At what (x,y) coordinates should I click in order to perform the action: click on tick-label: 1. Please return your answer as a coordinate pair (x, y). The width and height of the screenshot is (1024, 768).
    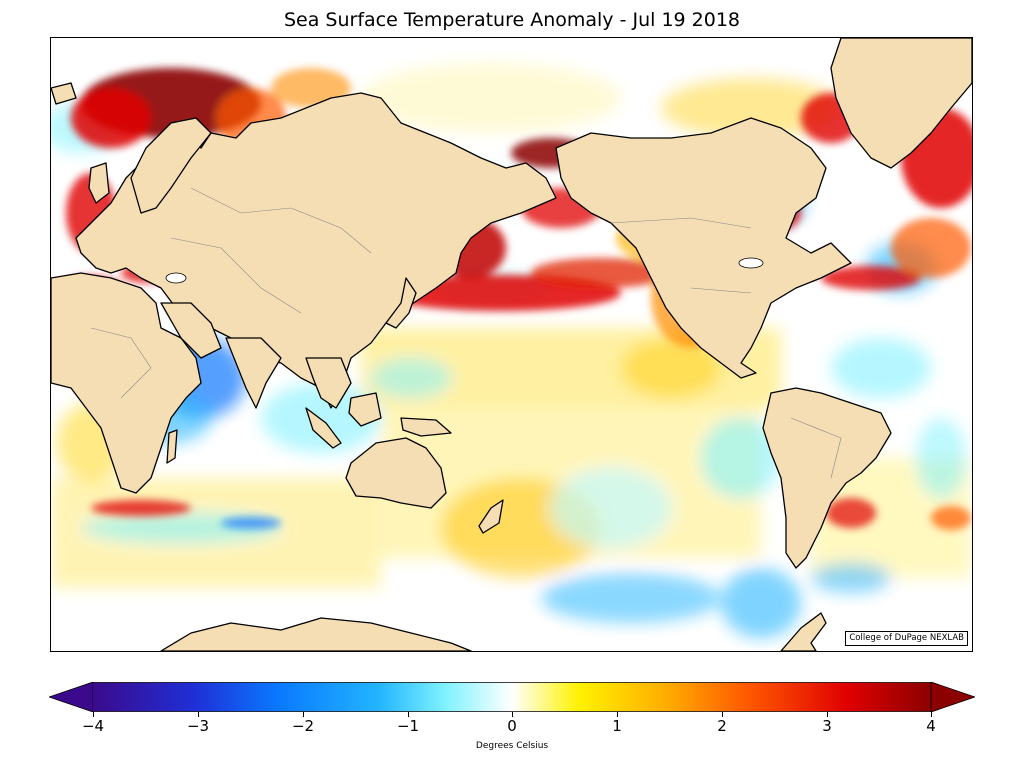
    Looking at the image, I should click on (617, 726).